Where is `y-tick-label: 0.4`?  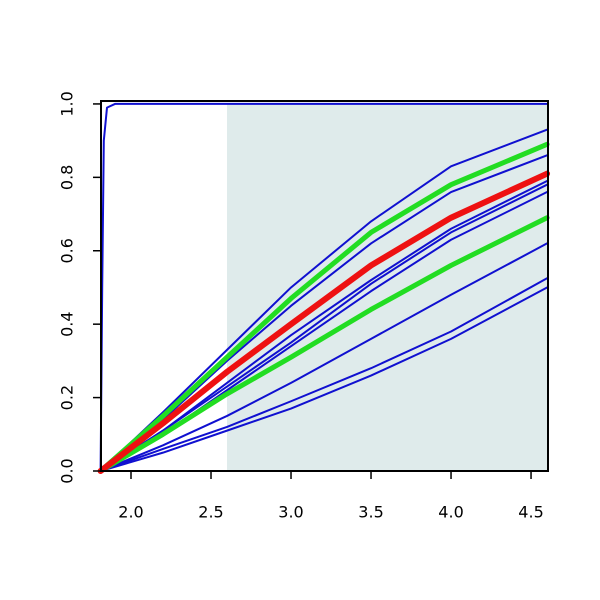
y-tick-label: 0.4 is located at coordinates (67, 323).